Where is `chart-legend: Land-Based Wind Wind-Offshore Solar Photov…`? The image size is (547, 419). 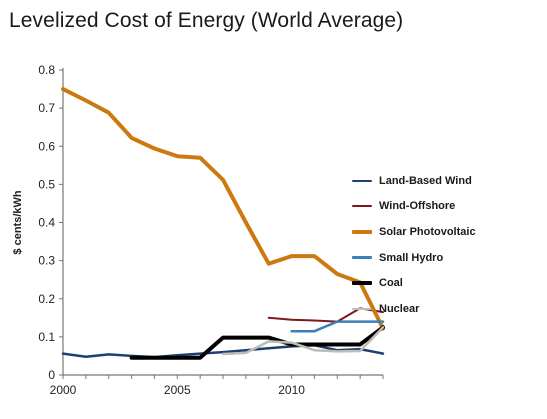
chart-legend: Land-Based Wind Wind-Offshore Solar Photov… is located at coordinates (448, 245).